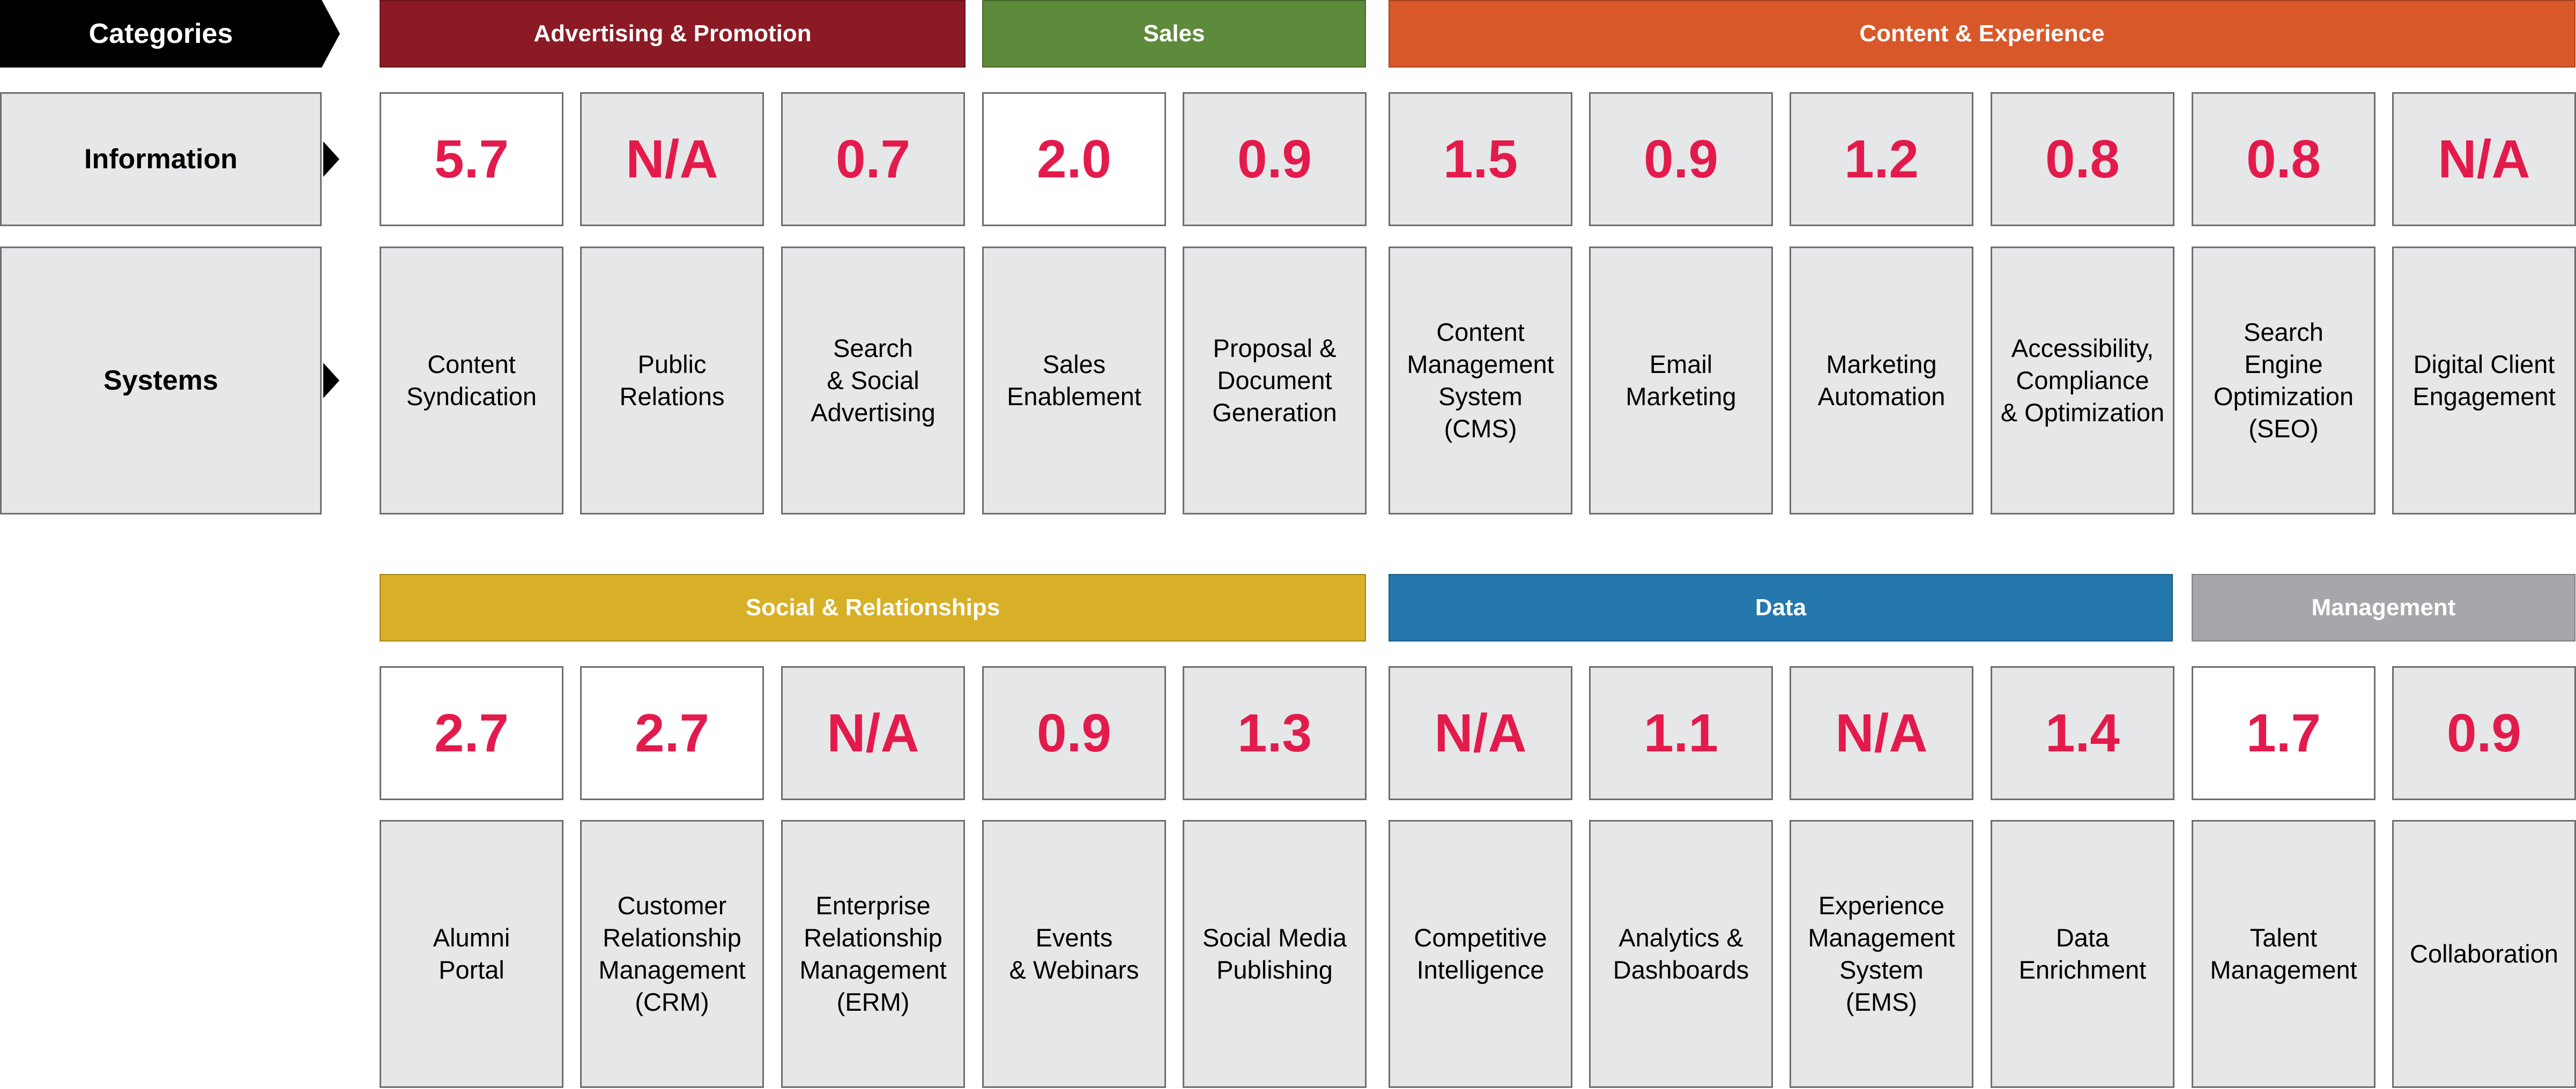 This screenshot has width=2576, height=1089. I want to click on value-text: 1.4, so click(2082, 733).